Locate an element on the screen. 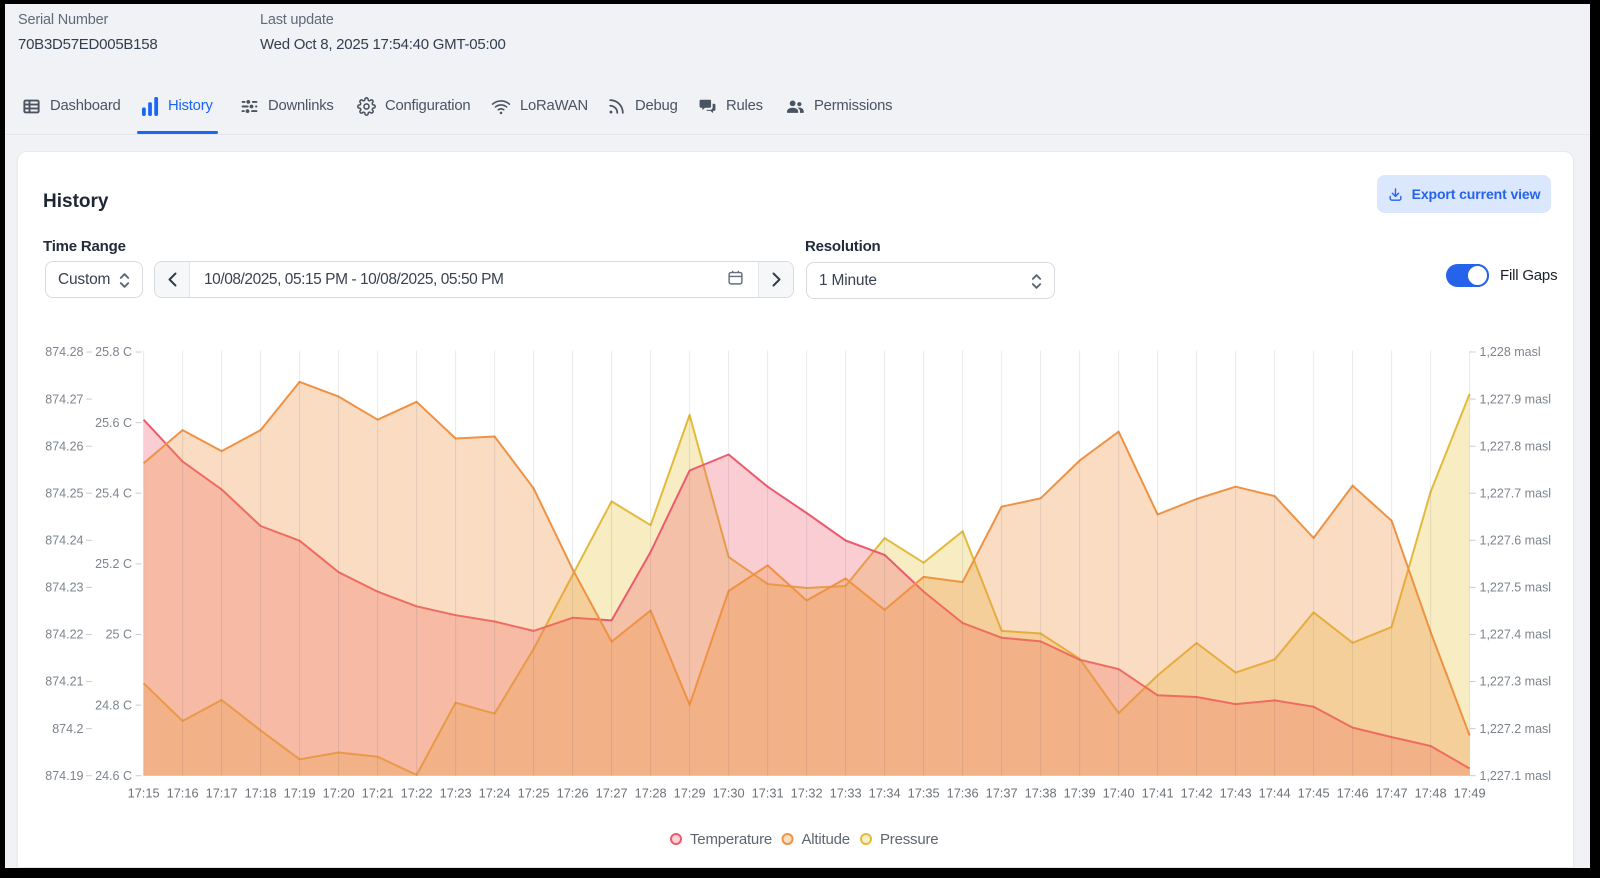 This screenshot has width=1600, height=878. svg-text: Pressure is located at coordinates (909, 839).